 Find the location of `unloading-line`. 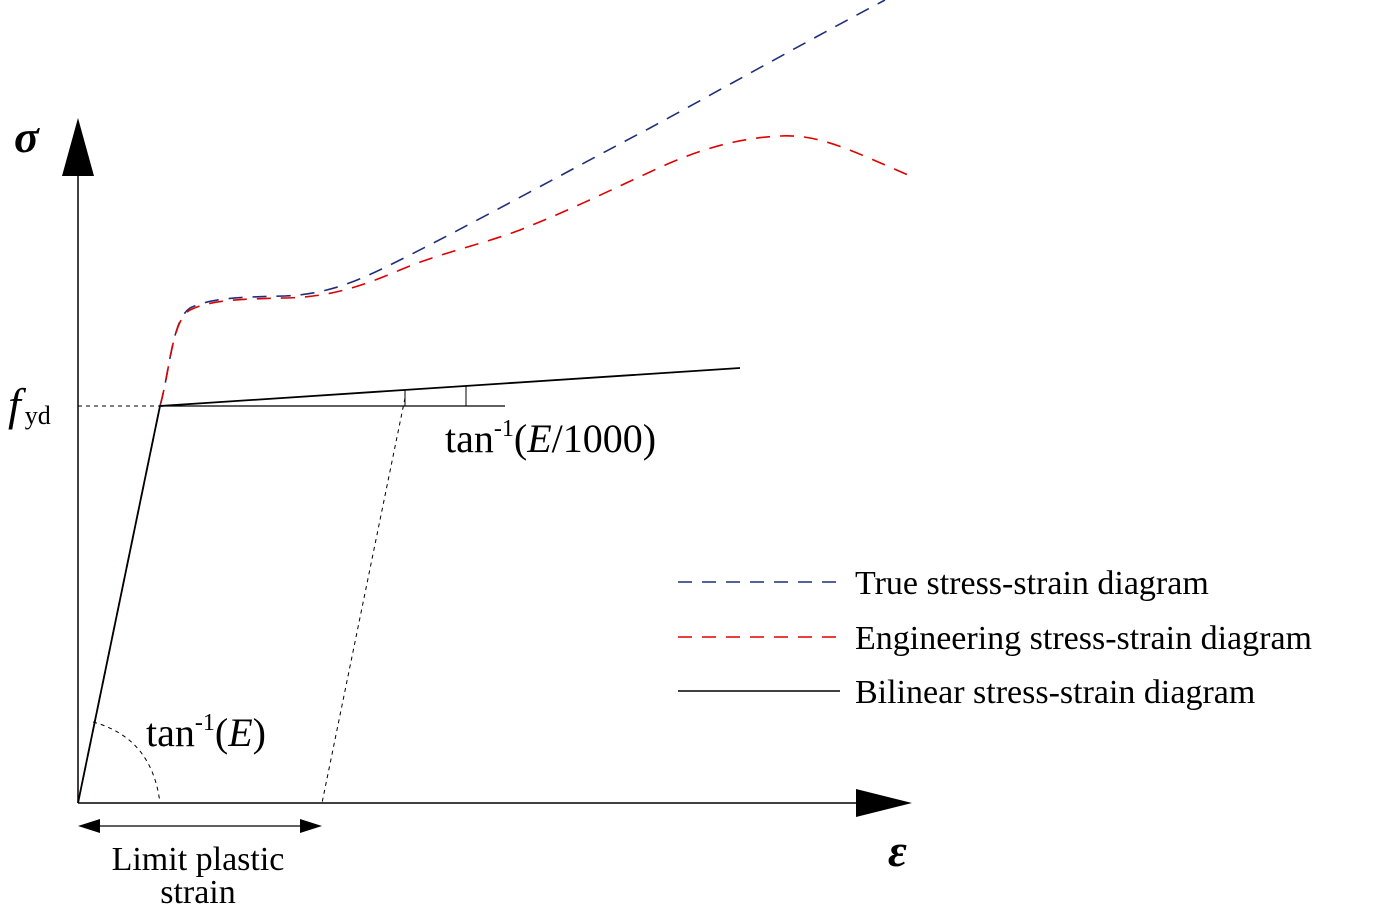

unloading-line is located at coordinates (363, 600).